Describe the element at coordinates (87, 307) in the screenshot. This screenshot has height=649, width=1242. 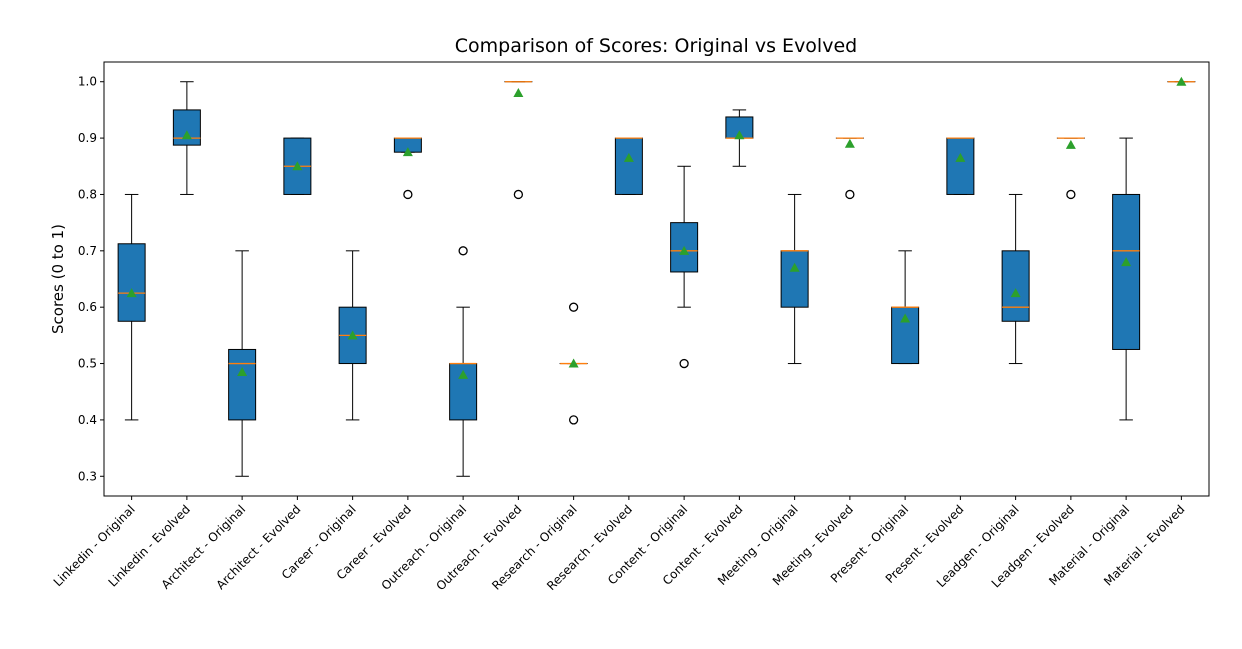
I see `y-tick-label: 0.6` at that location.